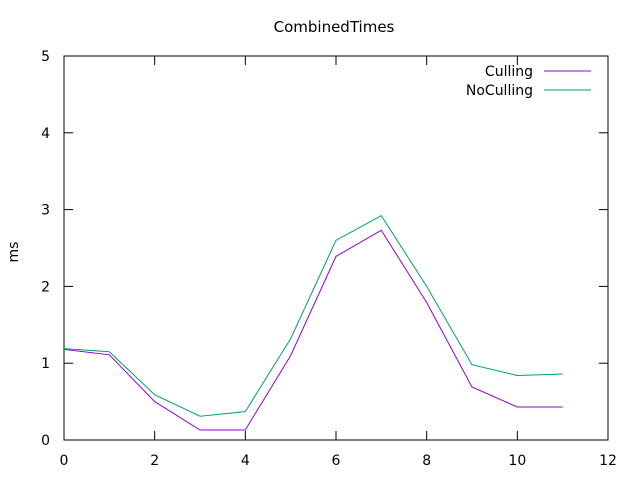 The image size is (640, 480). What do you see at coordinates (499, 91) in the screenshot?
I see `legend-label: NoCulling` at bounding box center [499, 91].